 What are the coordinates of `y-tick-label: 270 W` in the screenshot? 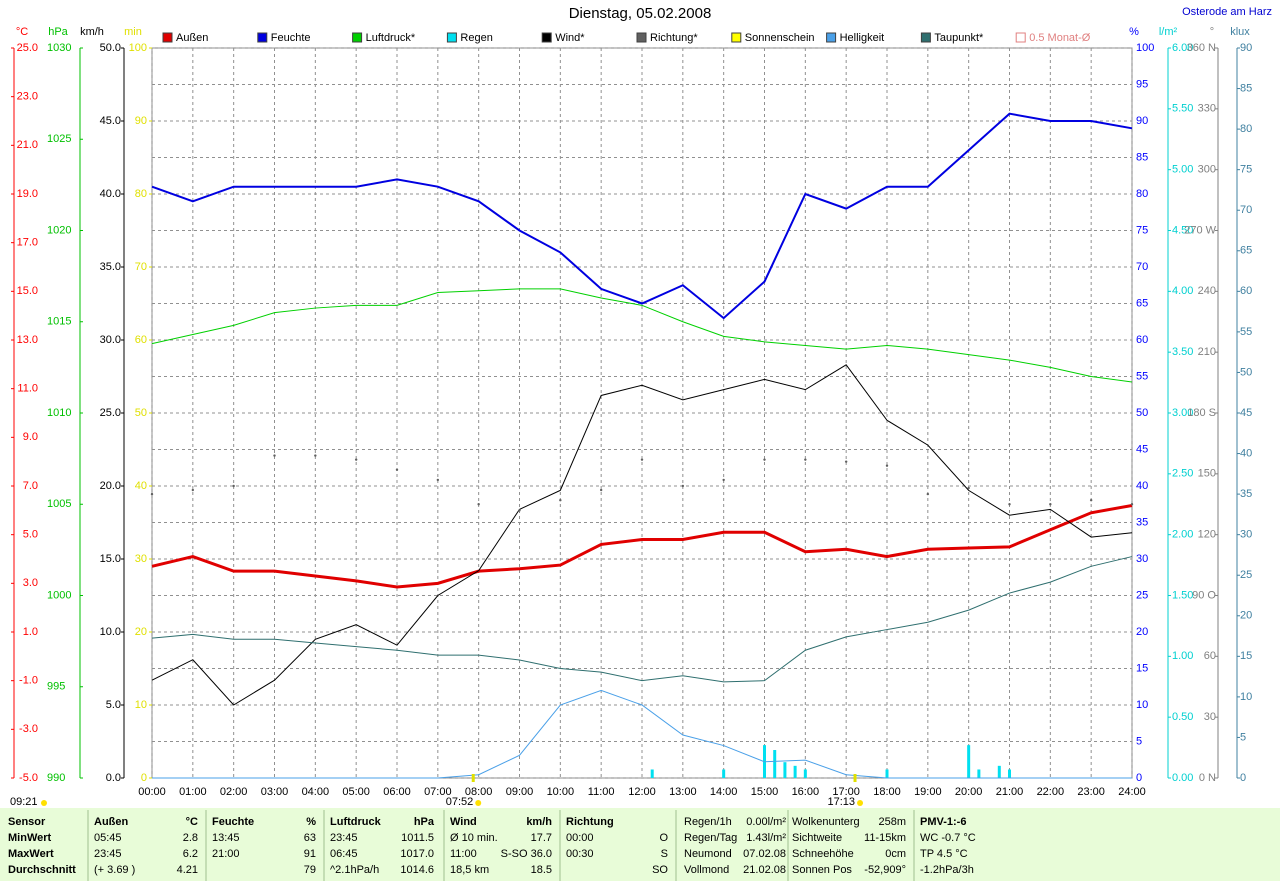 It's located at (1200, 230).